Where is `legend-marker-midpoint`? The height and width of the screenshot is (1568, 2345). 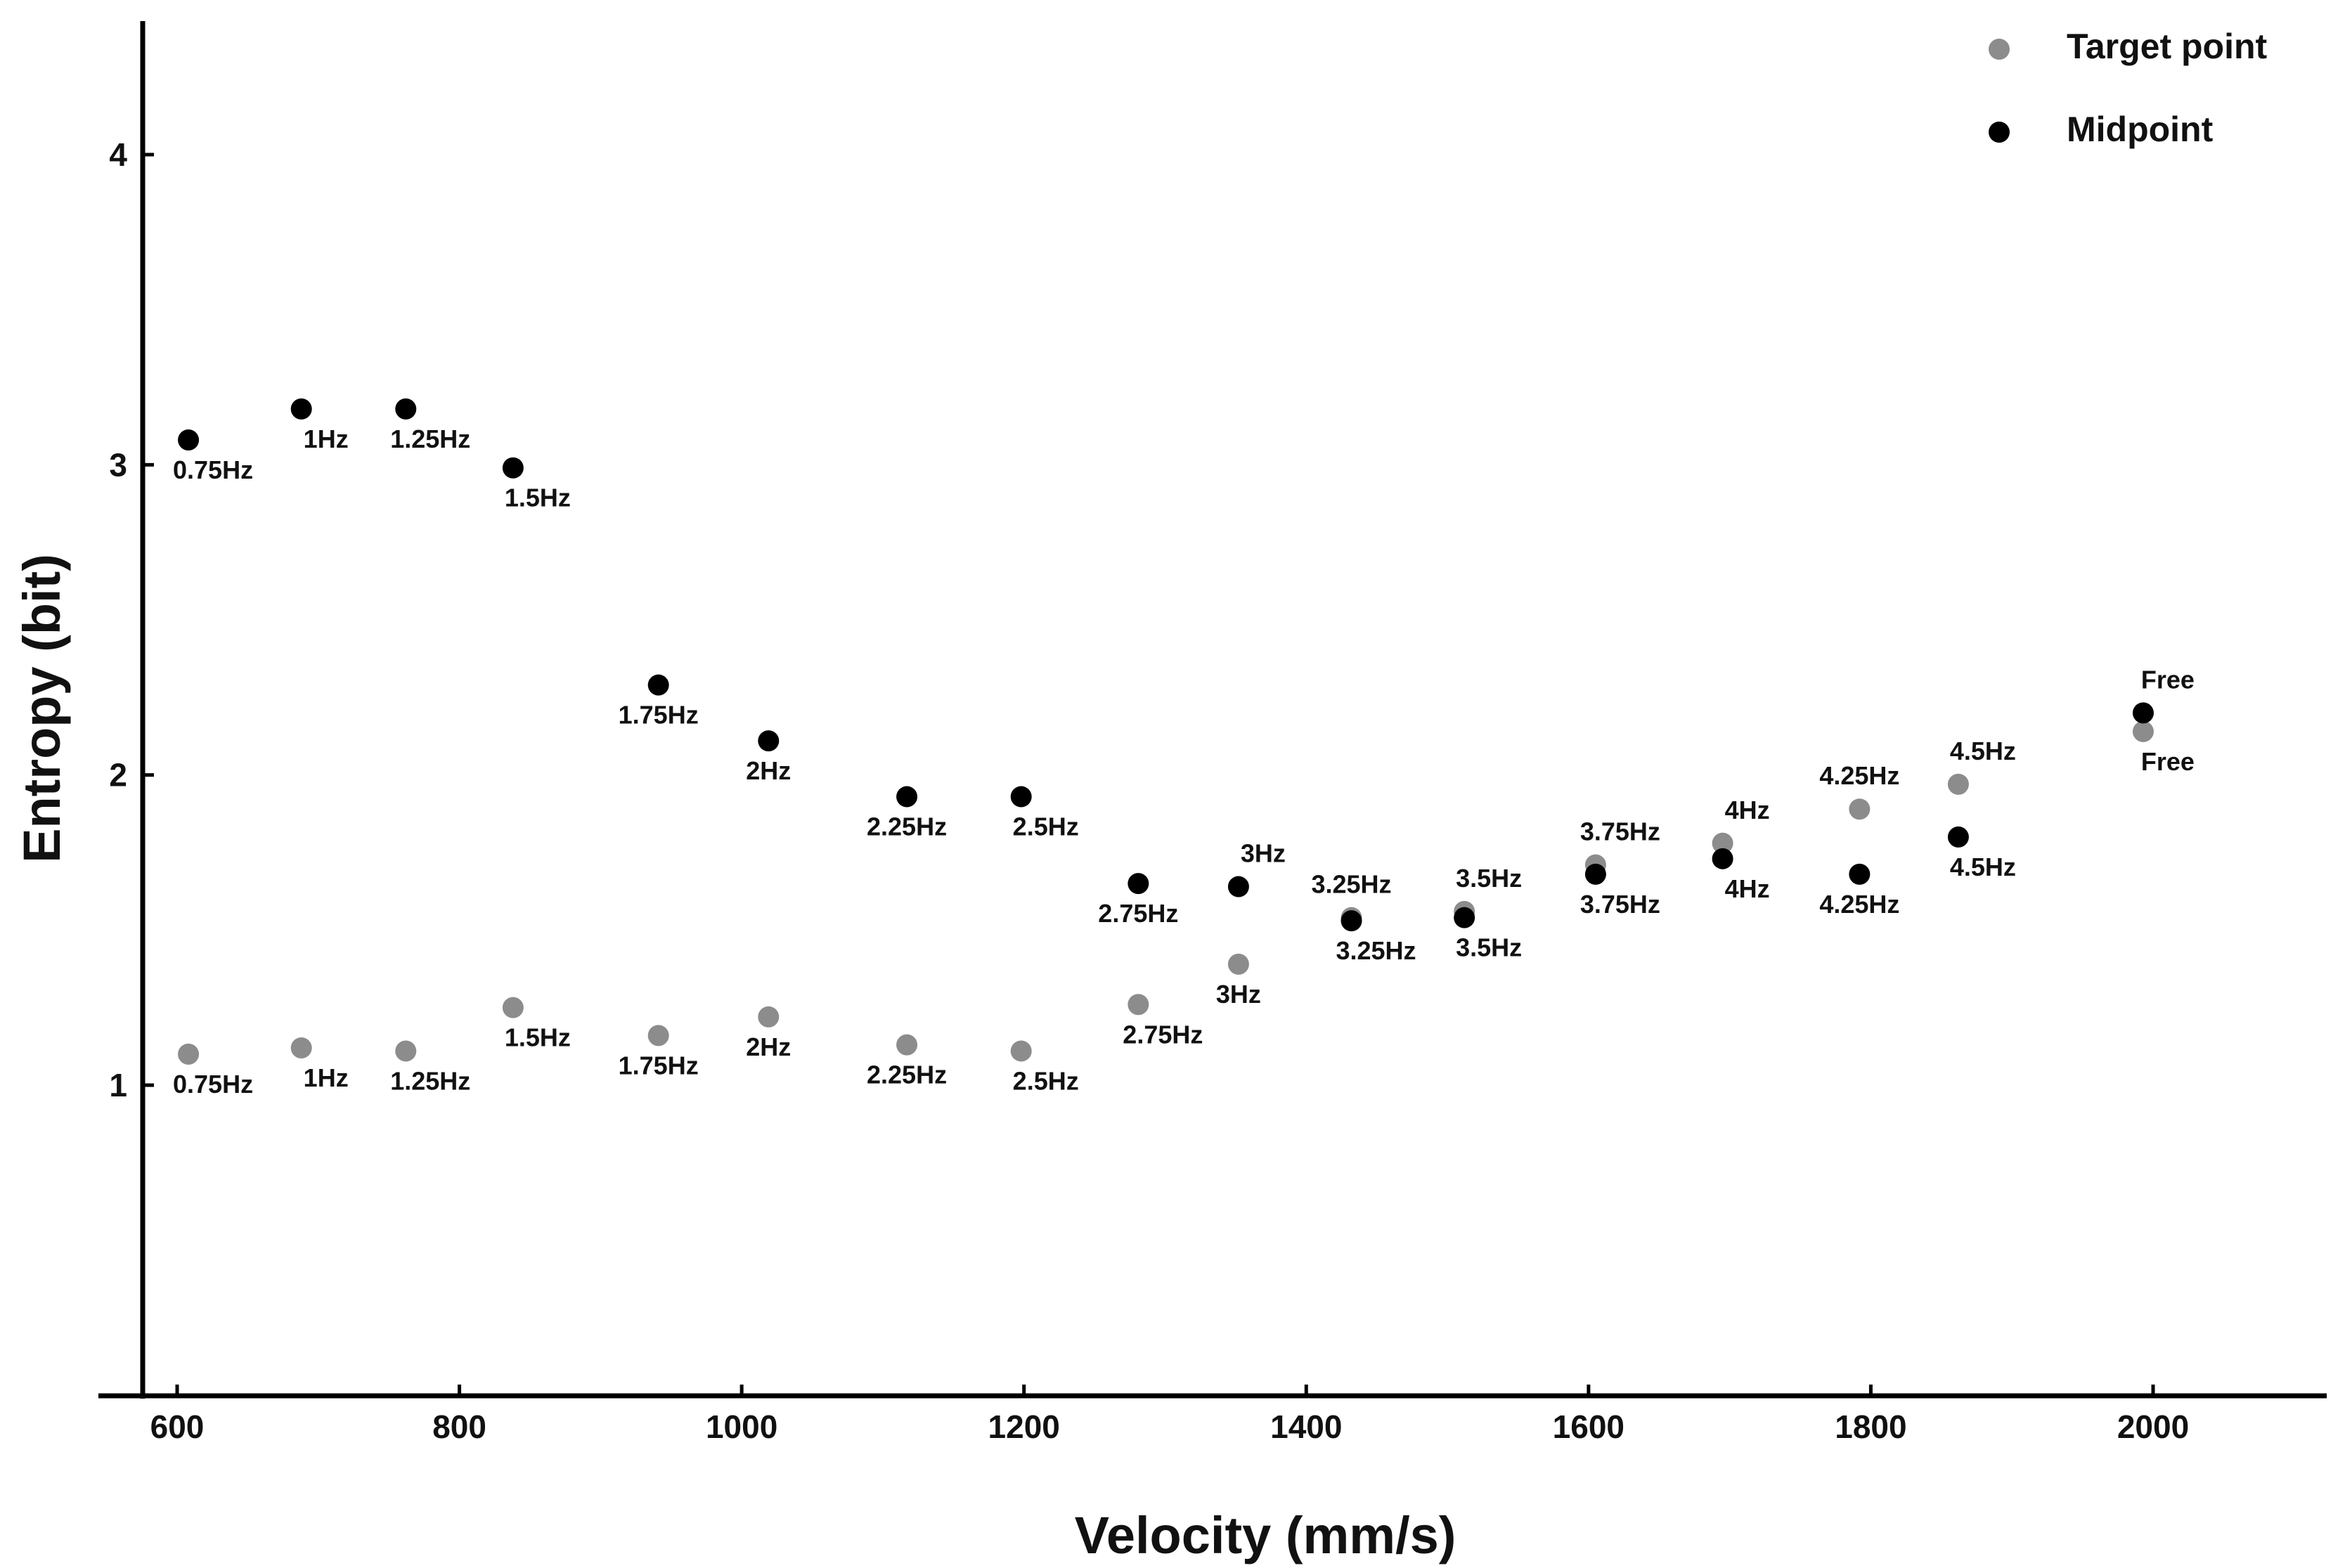
legend-marker-midpoint is located at coordinates (1999, 132).